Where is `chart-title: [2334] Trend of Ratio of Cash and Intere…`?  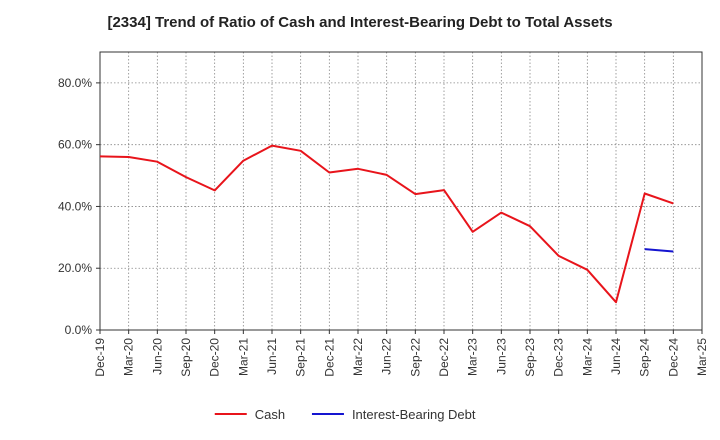 chart-title: [2334] Trend of Ratio of Cash and Intere… is located at coordinates (360, 22).